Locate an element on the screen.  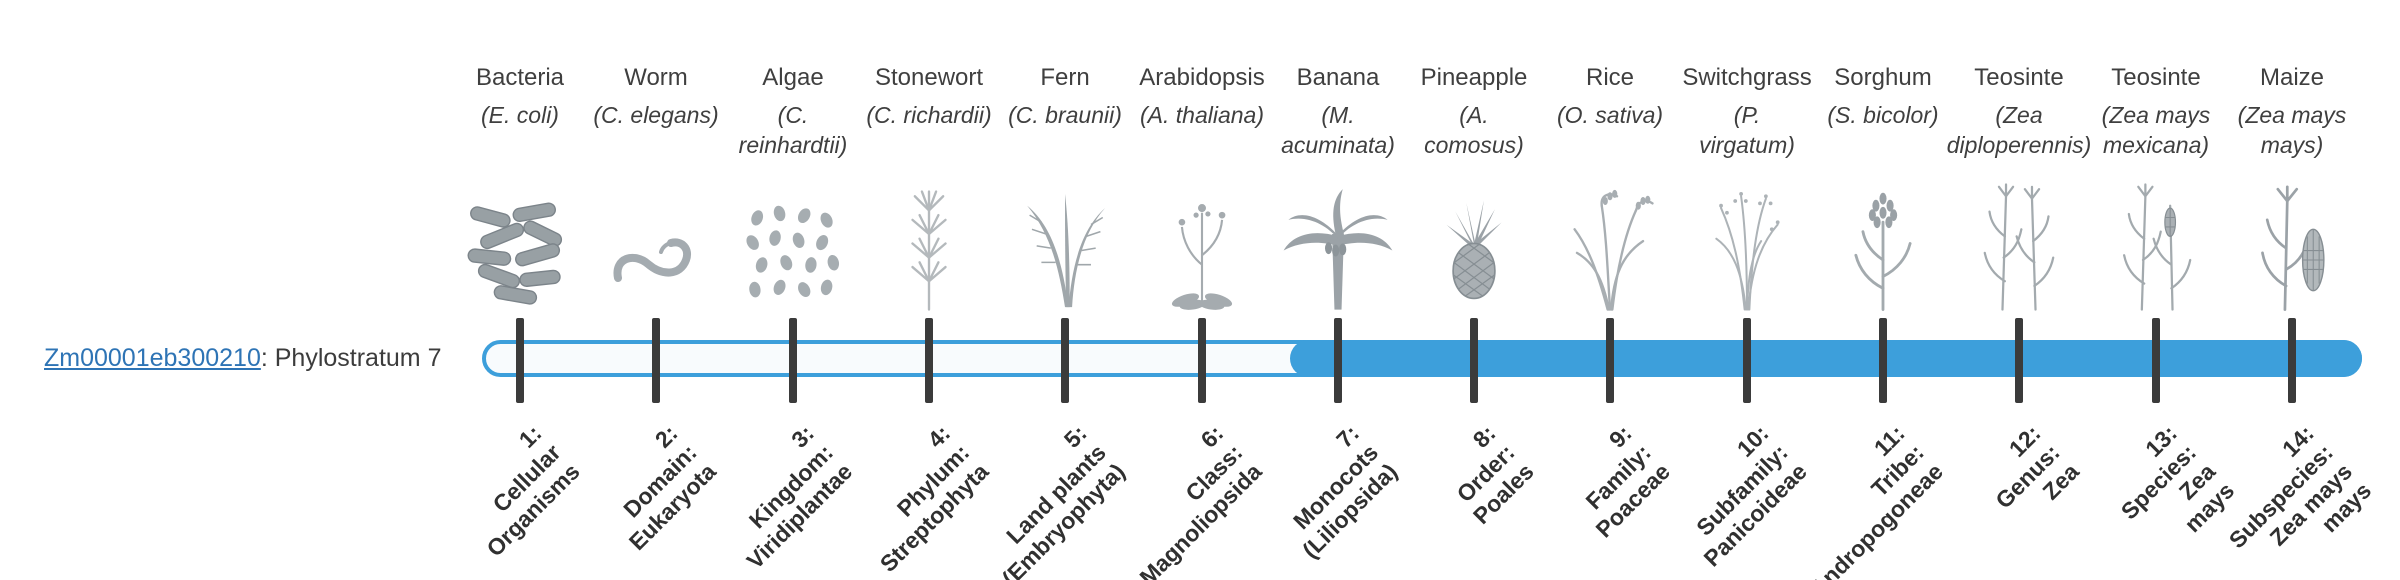
organism-name: Switchgrass is located at coordinates (1747, 77).